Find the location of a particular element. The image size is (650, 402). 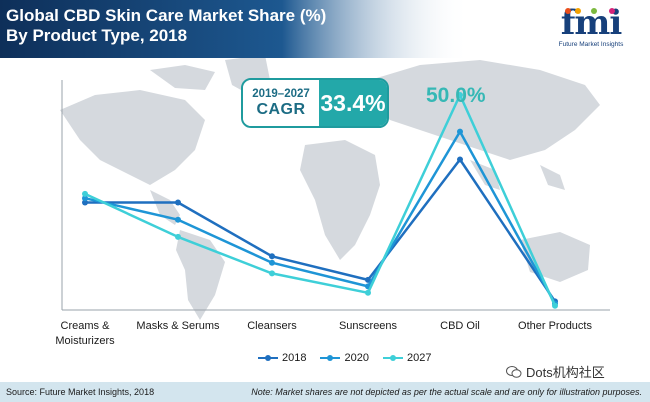

x-tick-cleansers: Cleansers is located at coordinates (272, 326).